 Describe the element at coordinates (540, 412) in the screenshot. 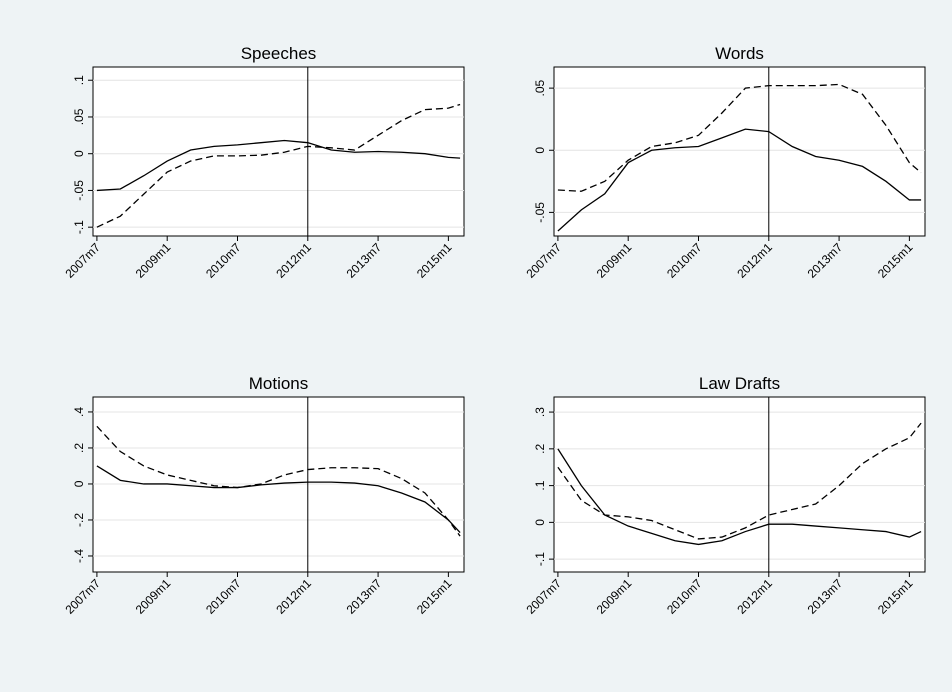

I see `y-tick-label: .3` at that location.